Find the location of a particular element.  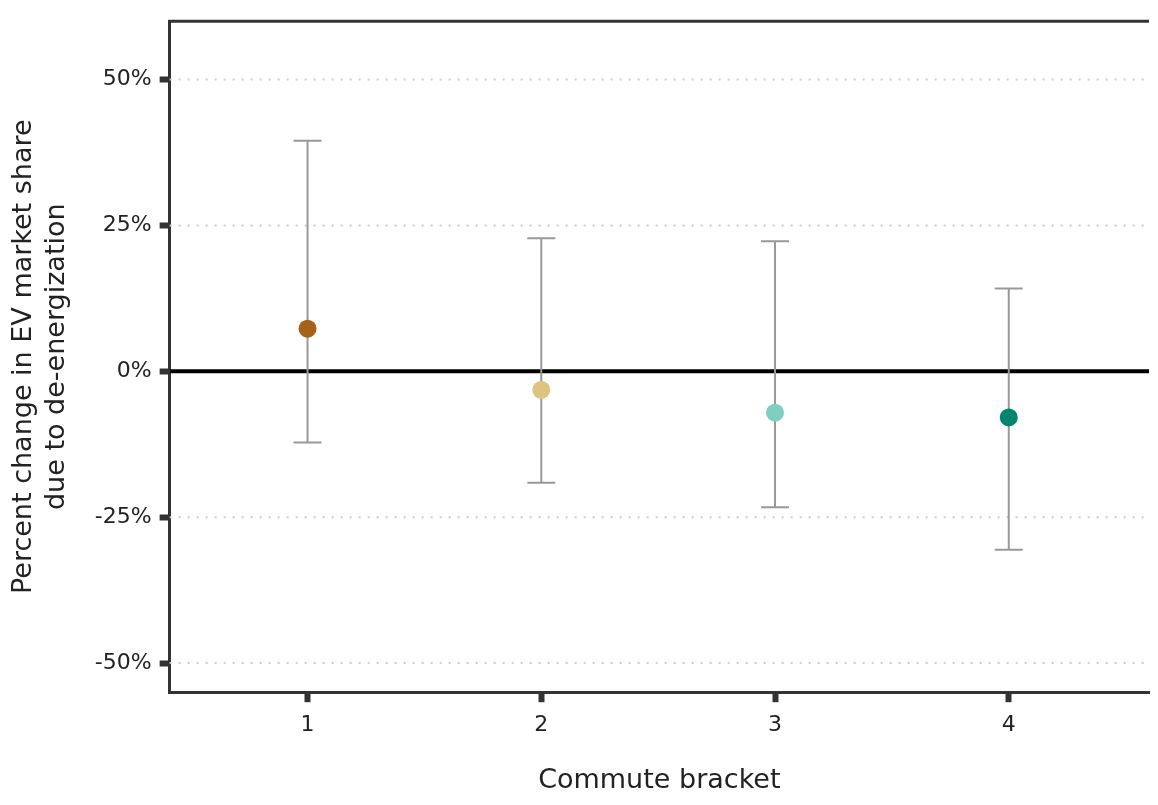

x-axis-title: Commute bracket is located at coordinates (659, 778).